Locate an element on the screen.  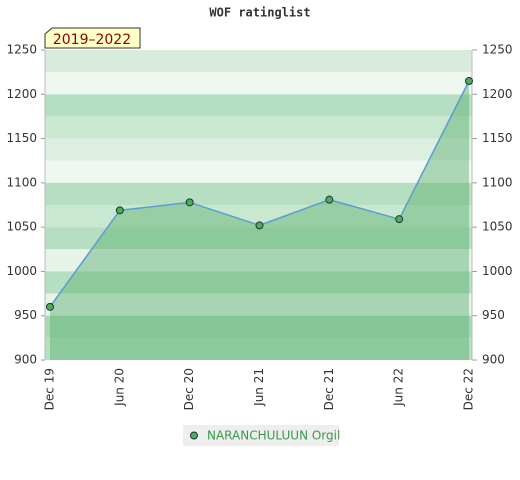
y-tick-label: 1250 is located at coordinates (21, 50).